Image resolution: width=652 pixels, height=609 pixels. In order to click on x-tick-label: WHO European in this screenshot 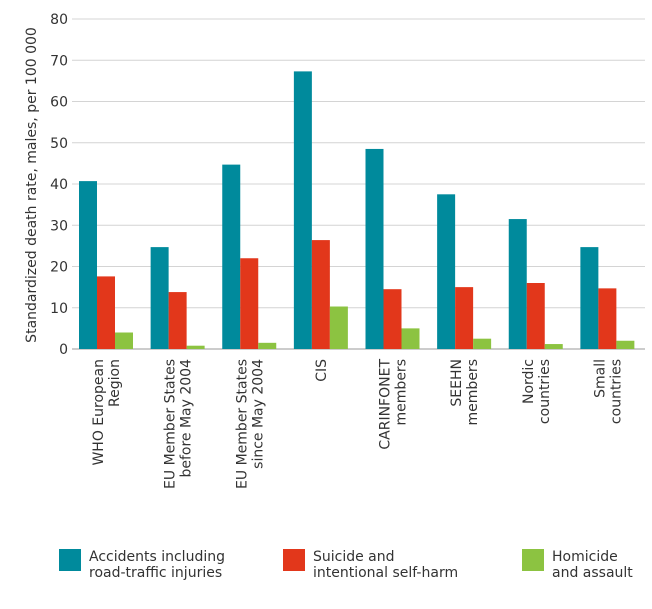, I will do `click(99, 412)`.